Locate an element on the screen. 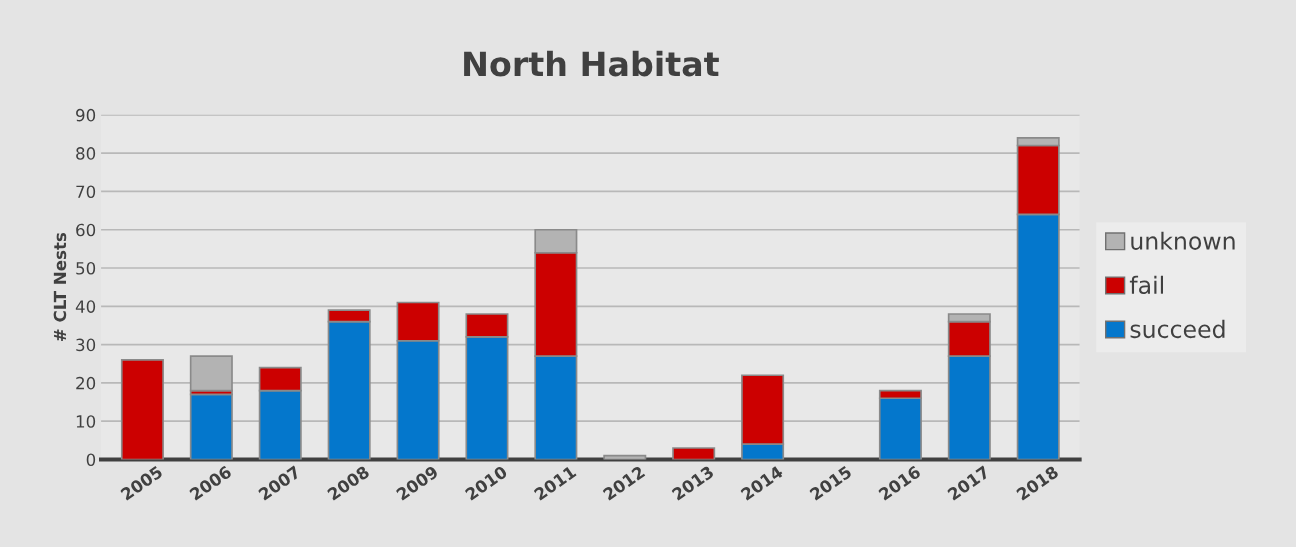 Image resolution: width=1296 pixels, height=547 pixels. y-tick-label: 70 is located at coordinates (86, 192).